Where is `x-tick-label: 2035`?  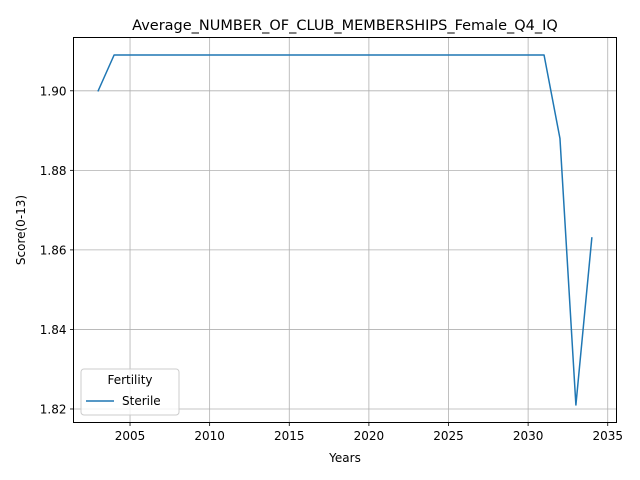 x-tick-label: 2035 is located at coordinates (607, 436).